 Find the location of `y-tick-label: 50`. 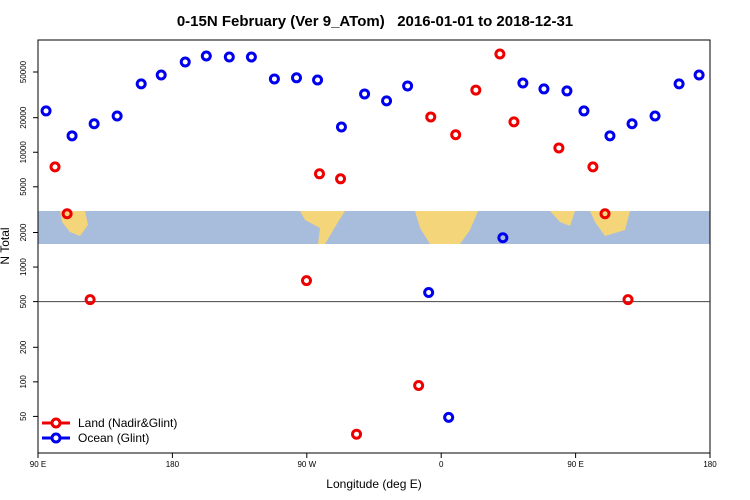

y-tick-label: 50 is located at coordinates (23, 415).